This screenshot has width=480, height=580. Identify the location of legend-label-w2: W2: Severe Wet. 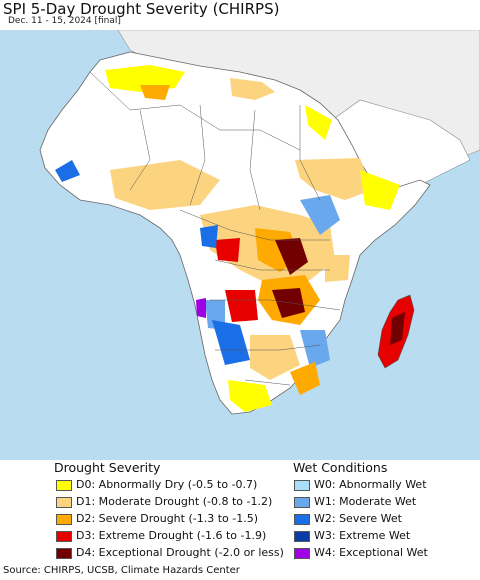
(358, 518).